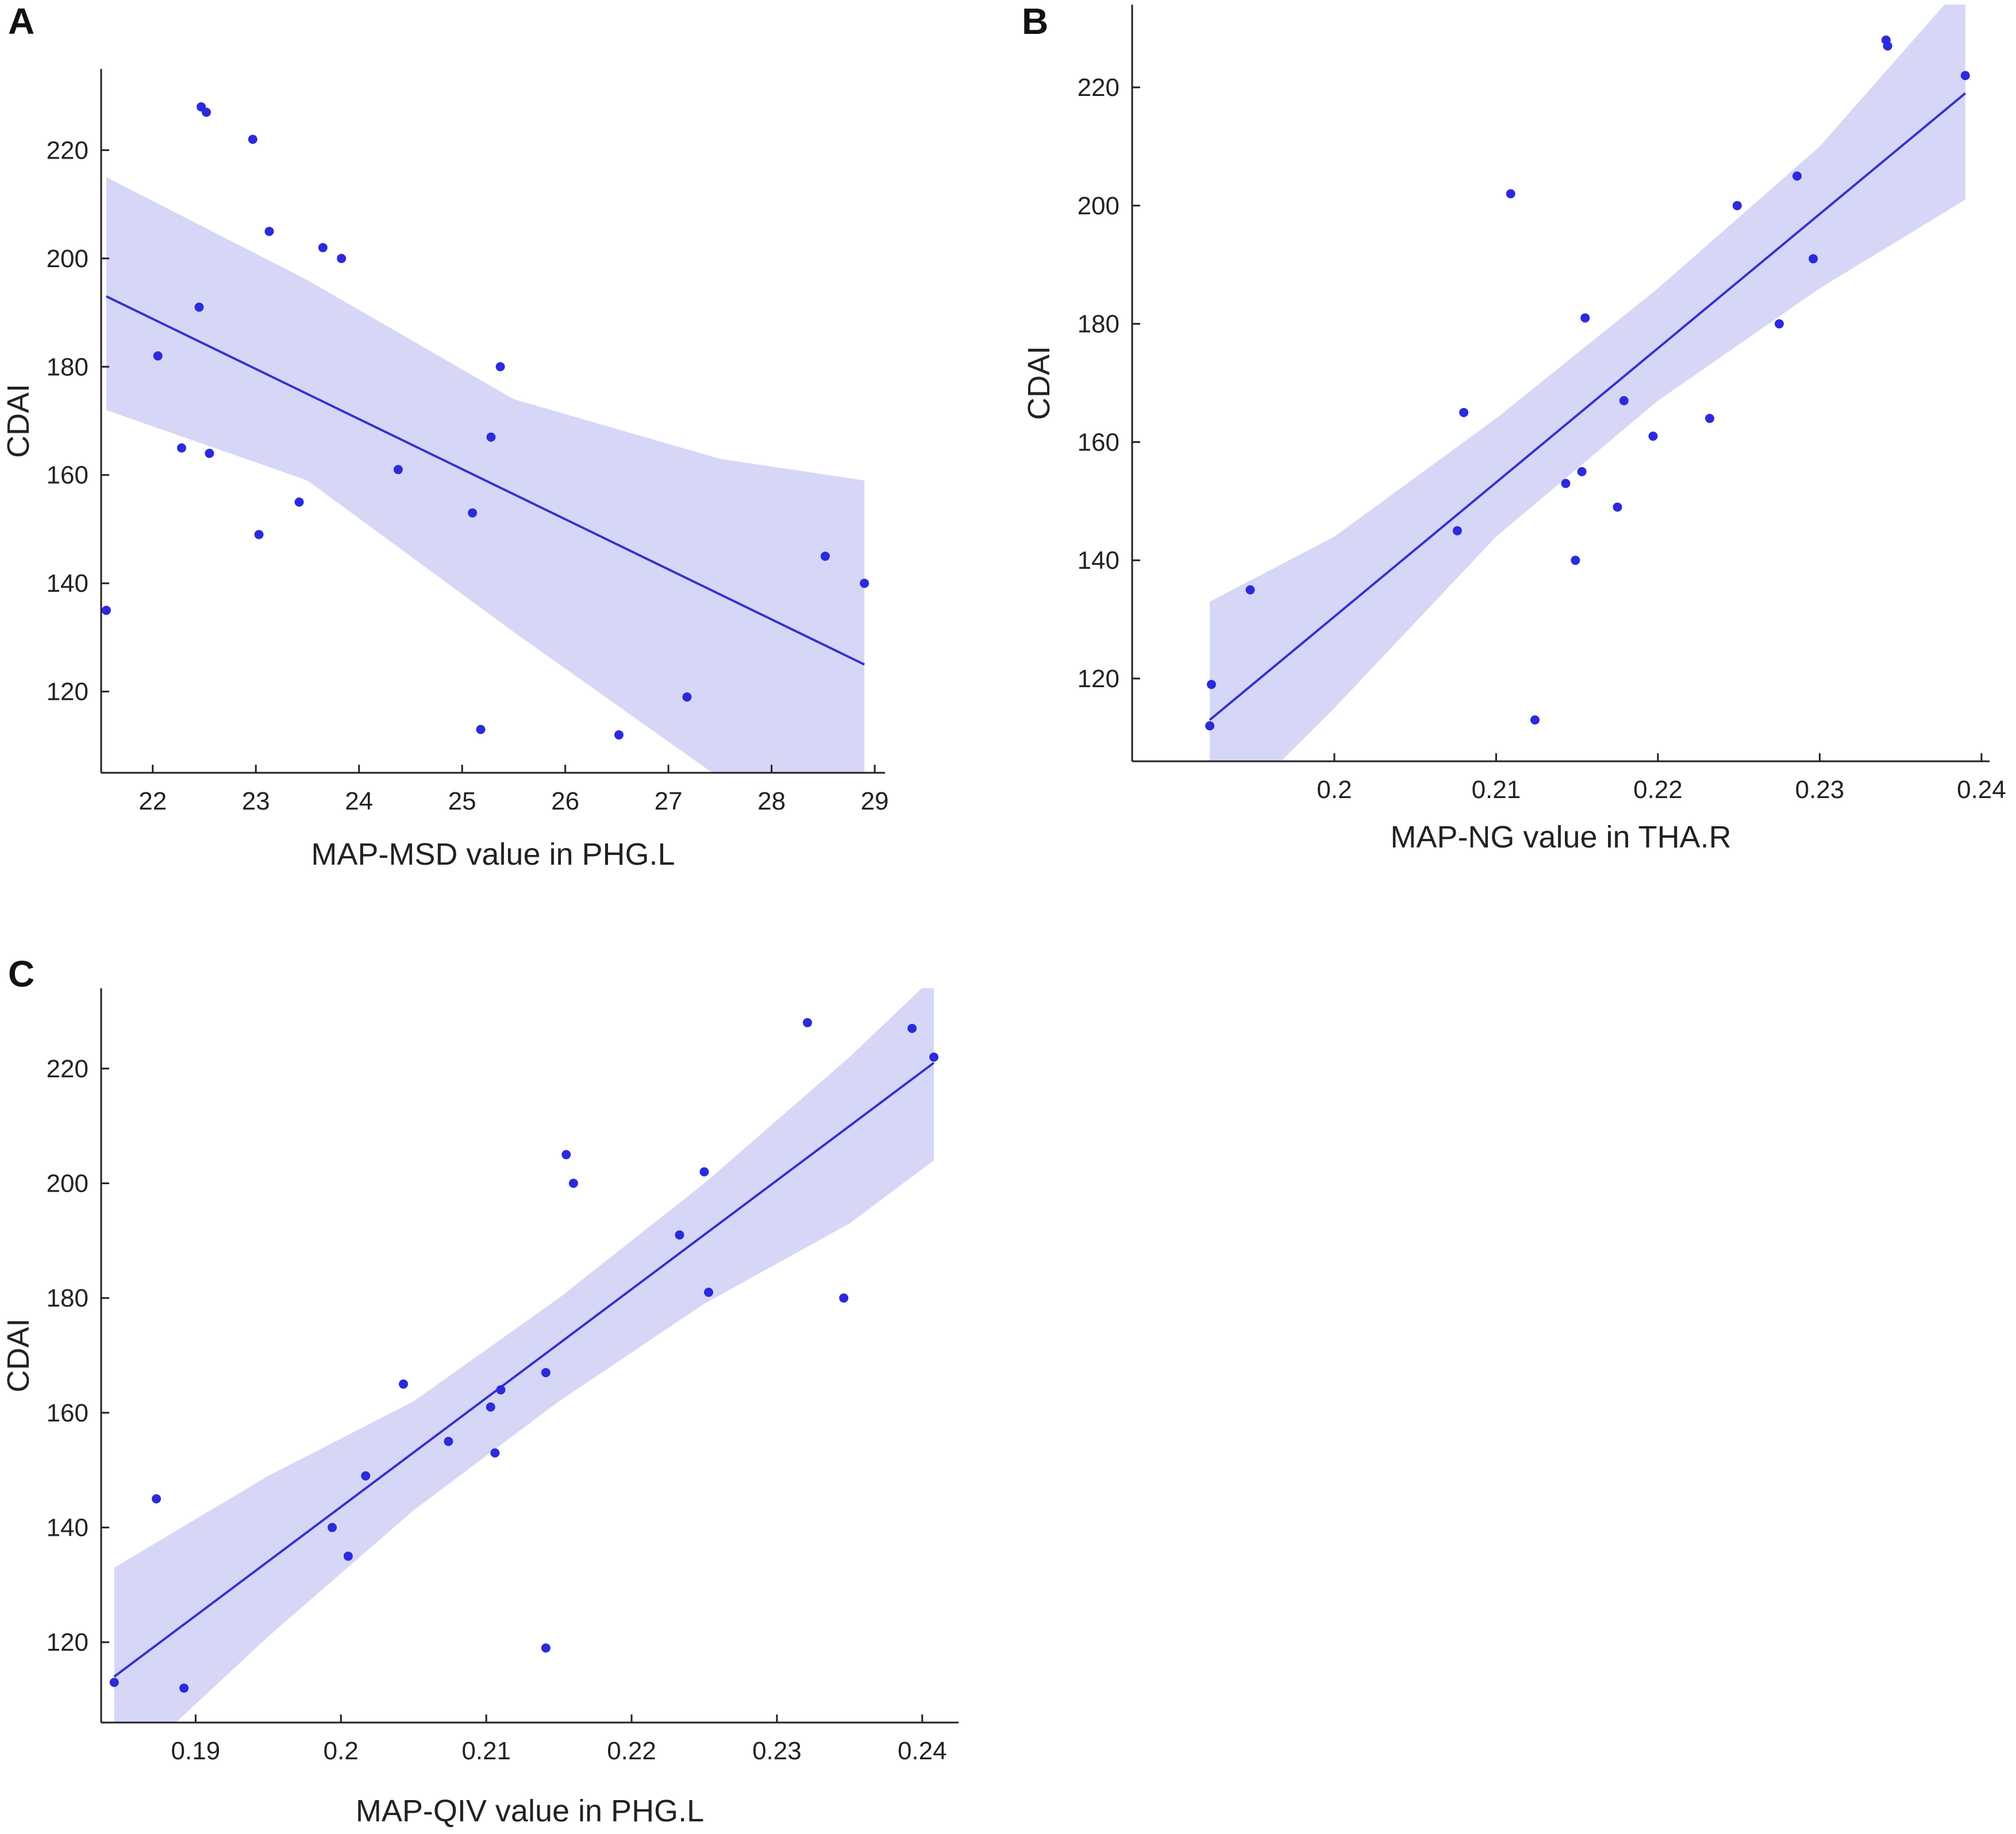 The image size is (2016, 1834). I want to click on x-tick-label: 28, so click(771, 801).